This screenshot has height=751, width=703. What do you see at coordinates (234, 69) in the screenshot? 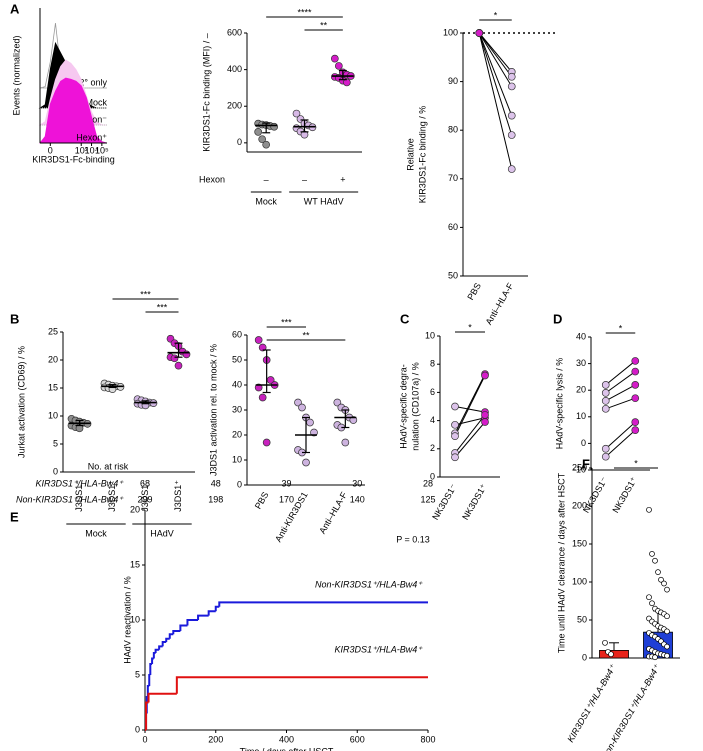
I see `y-tick-label: 400` at bounding box center [234, 69].